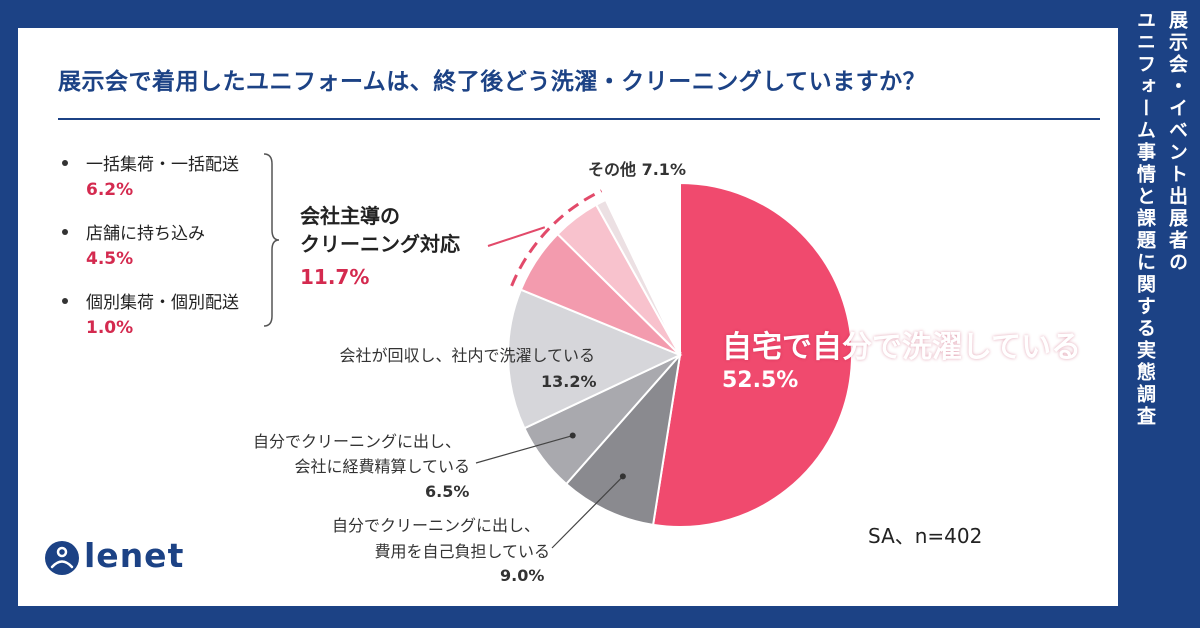 The width and height of the screenshot is (1200, 628). What do you see at coordinates (169, 322) in the screenshot?
I see `breakdown-item: 個別集荷・個別配送 1.0%` at bounding box center [169, 322].